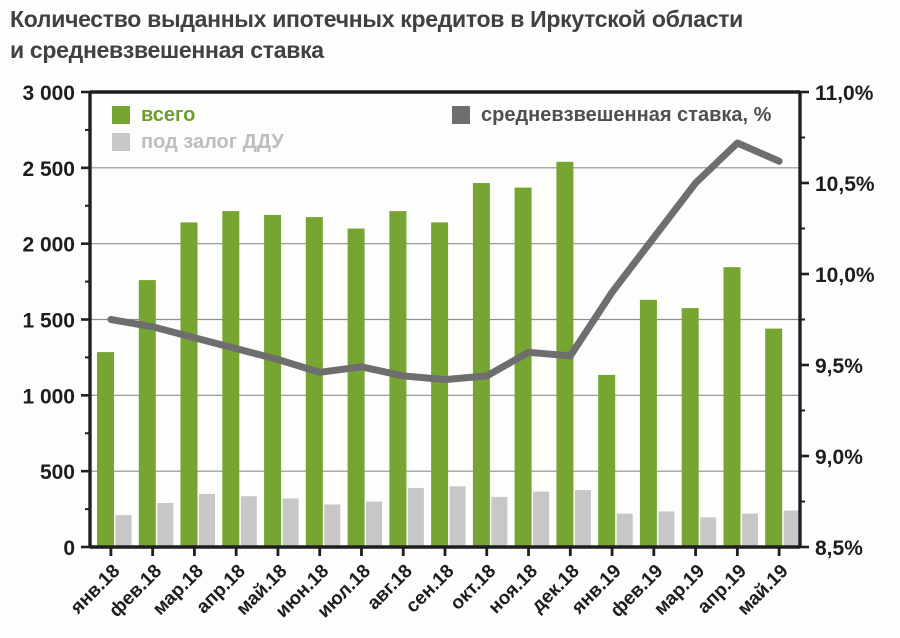  I want to click on legend-item-rate: средневзвешенная ставка, %, so click(611, 115).